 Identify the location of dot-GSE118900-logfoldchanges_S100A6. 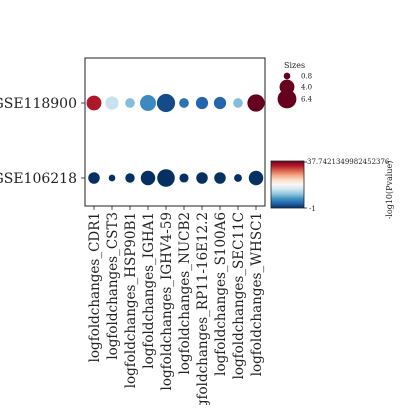
(220, 103).